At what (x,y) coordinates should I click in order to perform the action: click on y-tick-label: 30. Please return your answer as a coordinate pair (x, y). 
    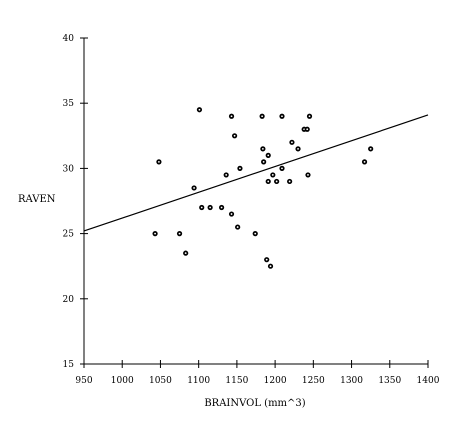
    Looking at the image, I should click on (69, 169).